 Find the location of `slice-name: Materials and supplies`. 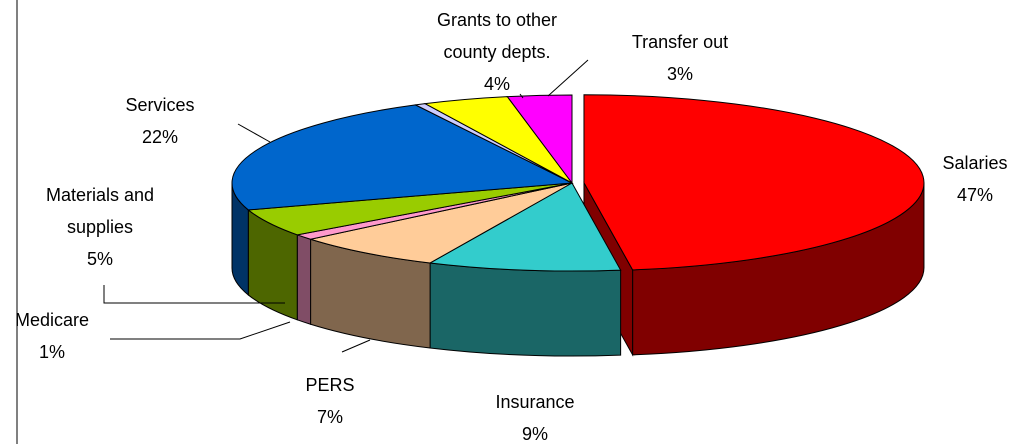

slice-name: Materials and supplies is located at coordinates (100, 211).